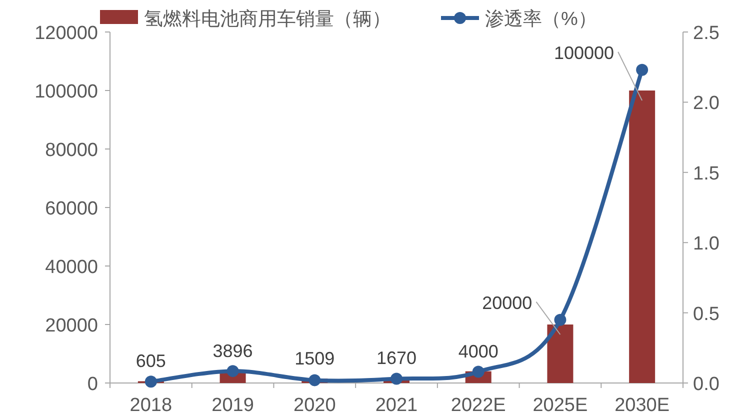 This screenshot has width=738, height=418. Describe the element at coordinates (92, 384) in the screenshot. I see `y-tick-label: 0` at that location.